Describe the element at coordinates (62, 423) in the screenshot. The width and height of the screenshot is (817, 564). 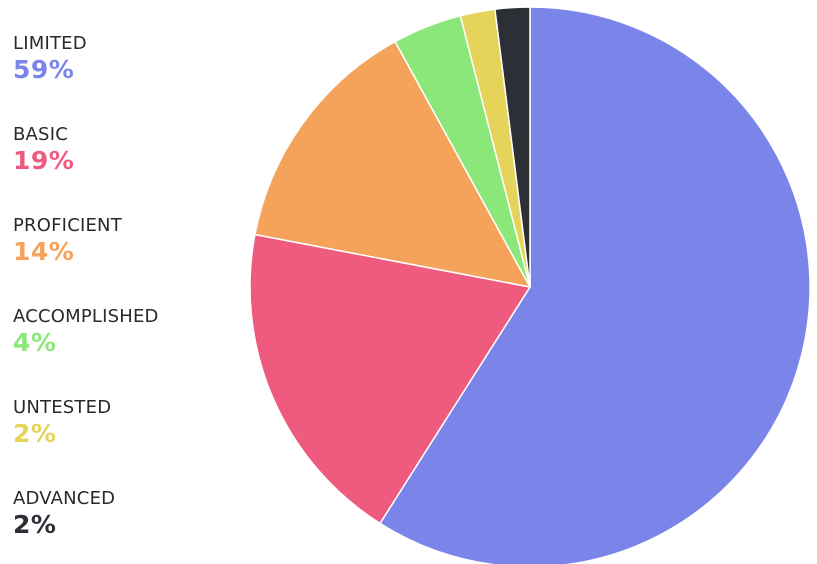
I see `legend-item-untested: UNTESTED 2%` at that location.